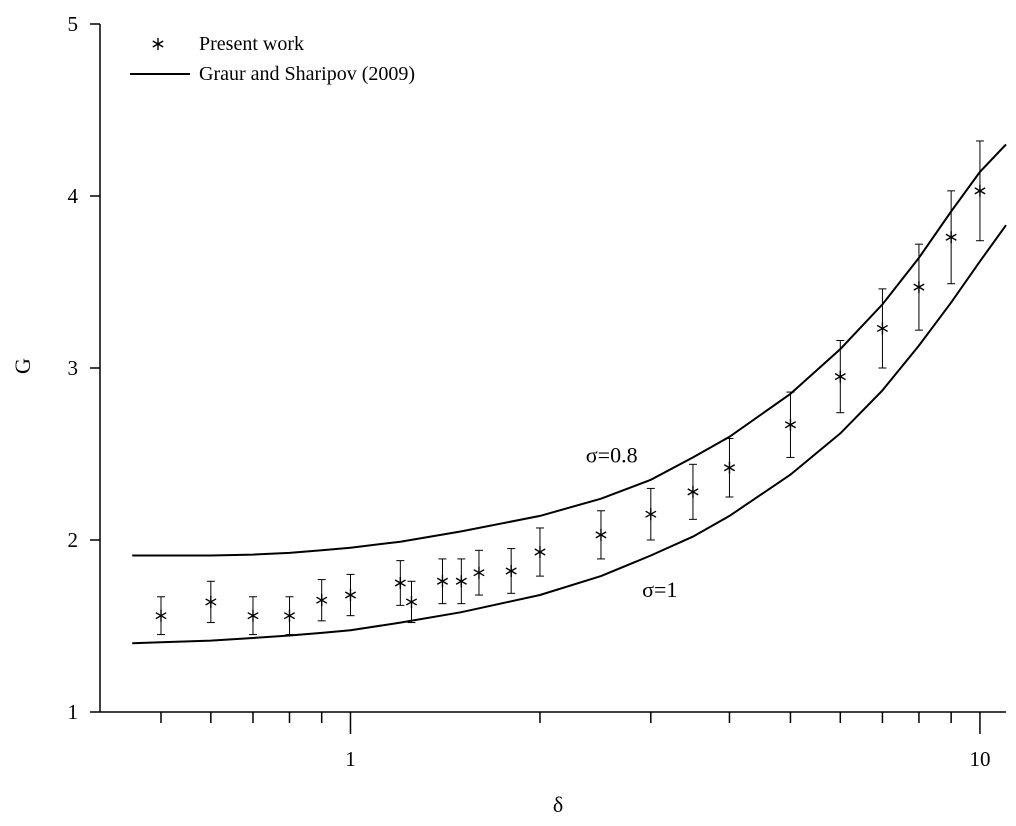  What do you see at coordinates (979, 759) in the screenshot?
I see `x-tick-label: 10` at bounding box center [979, 759].